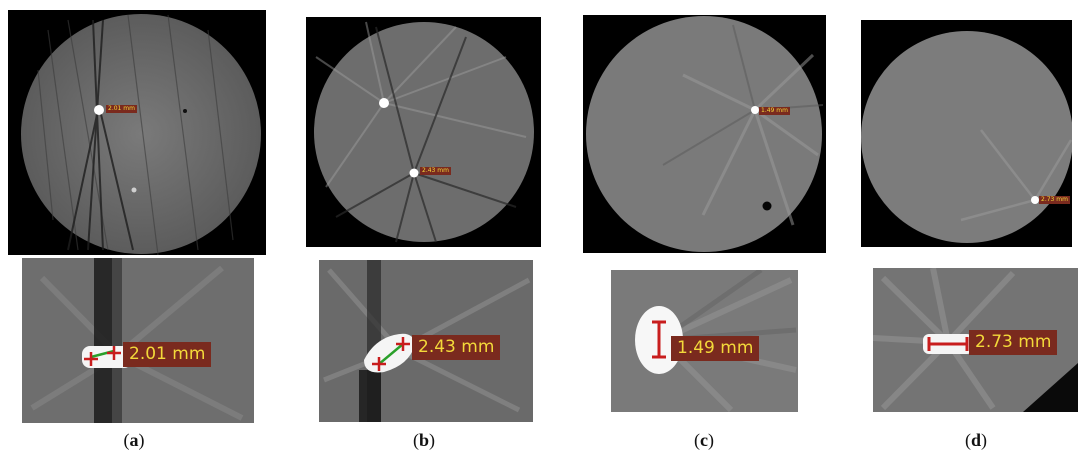 The width and height of the screenshot is (1081, 457). I want to click on ct-overview-b: 2.43 mm, so click(423, 132).